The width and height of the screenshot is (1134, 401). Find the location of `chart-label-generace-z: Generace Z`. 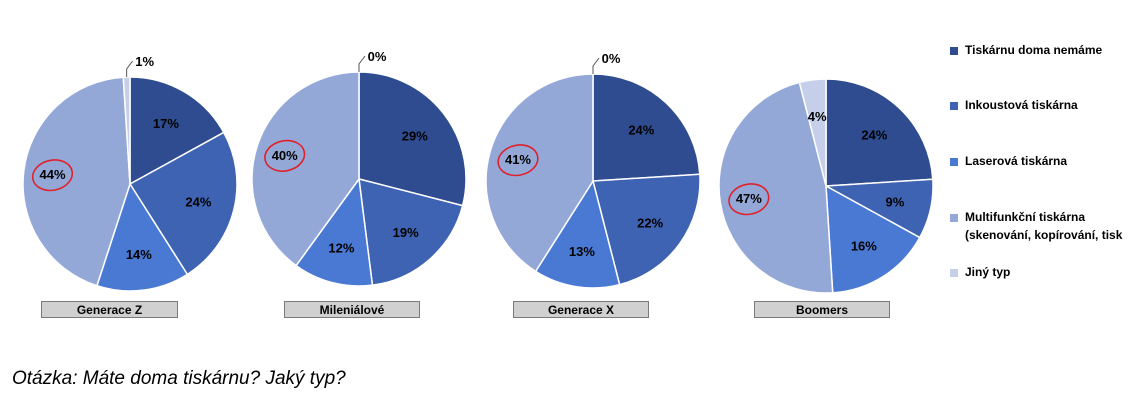

chart-label-generace-z: Generace Z is located at coordinates (109, 309).